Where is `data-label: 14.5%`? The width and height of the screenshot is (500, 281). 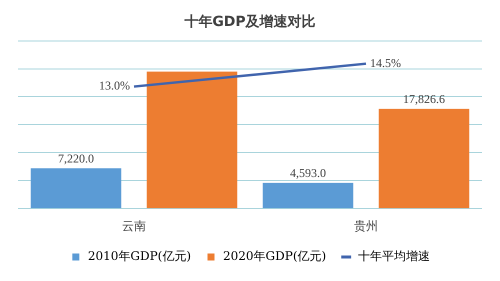
data-label: 14.5% is located at coordinates (385, 63).